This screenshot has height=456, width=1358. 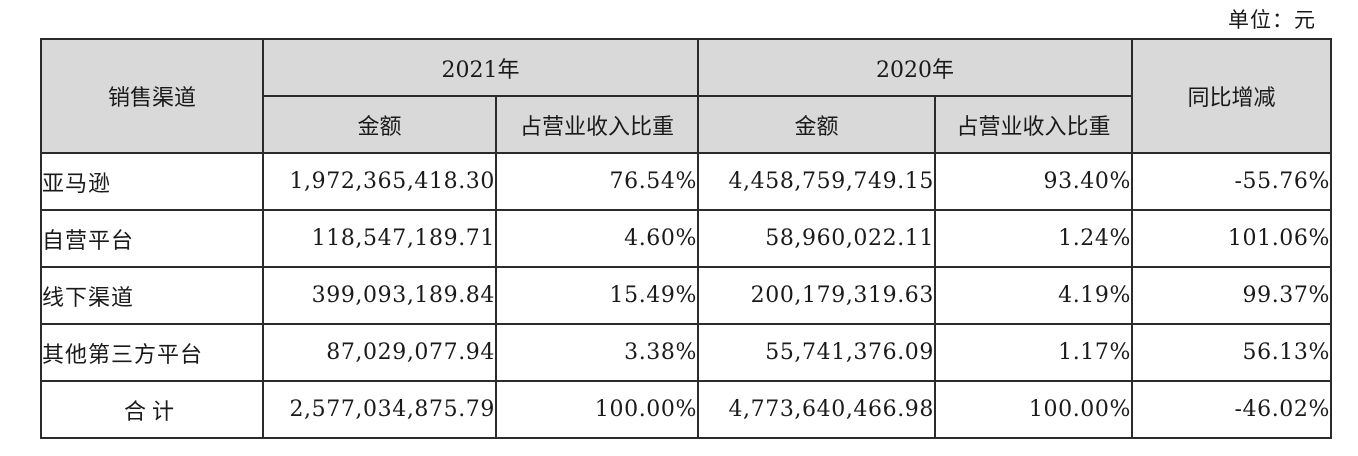 I want to click on unit-label: 单位：元, so click(x=1272, y=20).